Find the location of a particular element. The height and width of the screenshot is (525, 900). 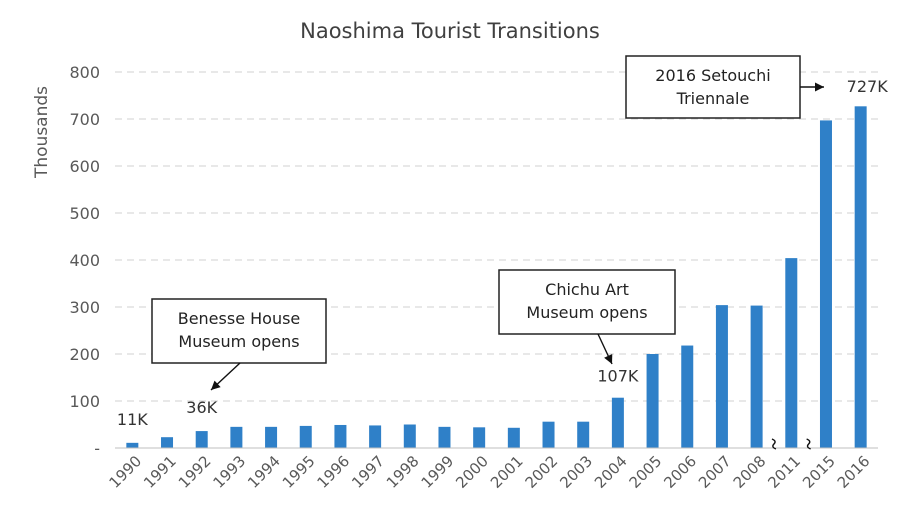

x-tick-label: 2011 is located at coordinates (784, 472).